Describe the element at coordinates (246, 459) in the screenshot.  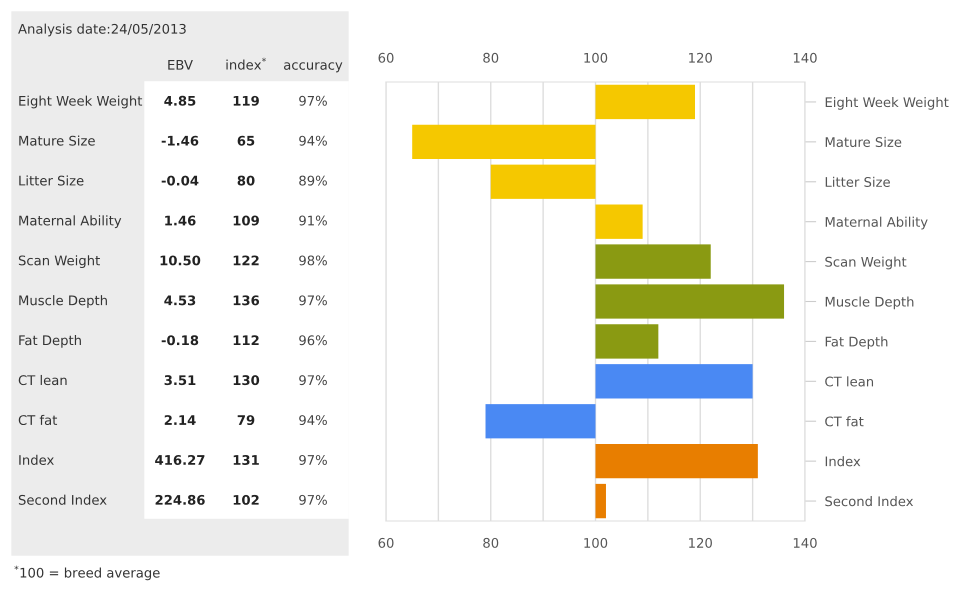
I see `text: 131` at that location.